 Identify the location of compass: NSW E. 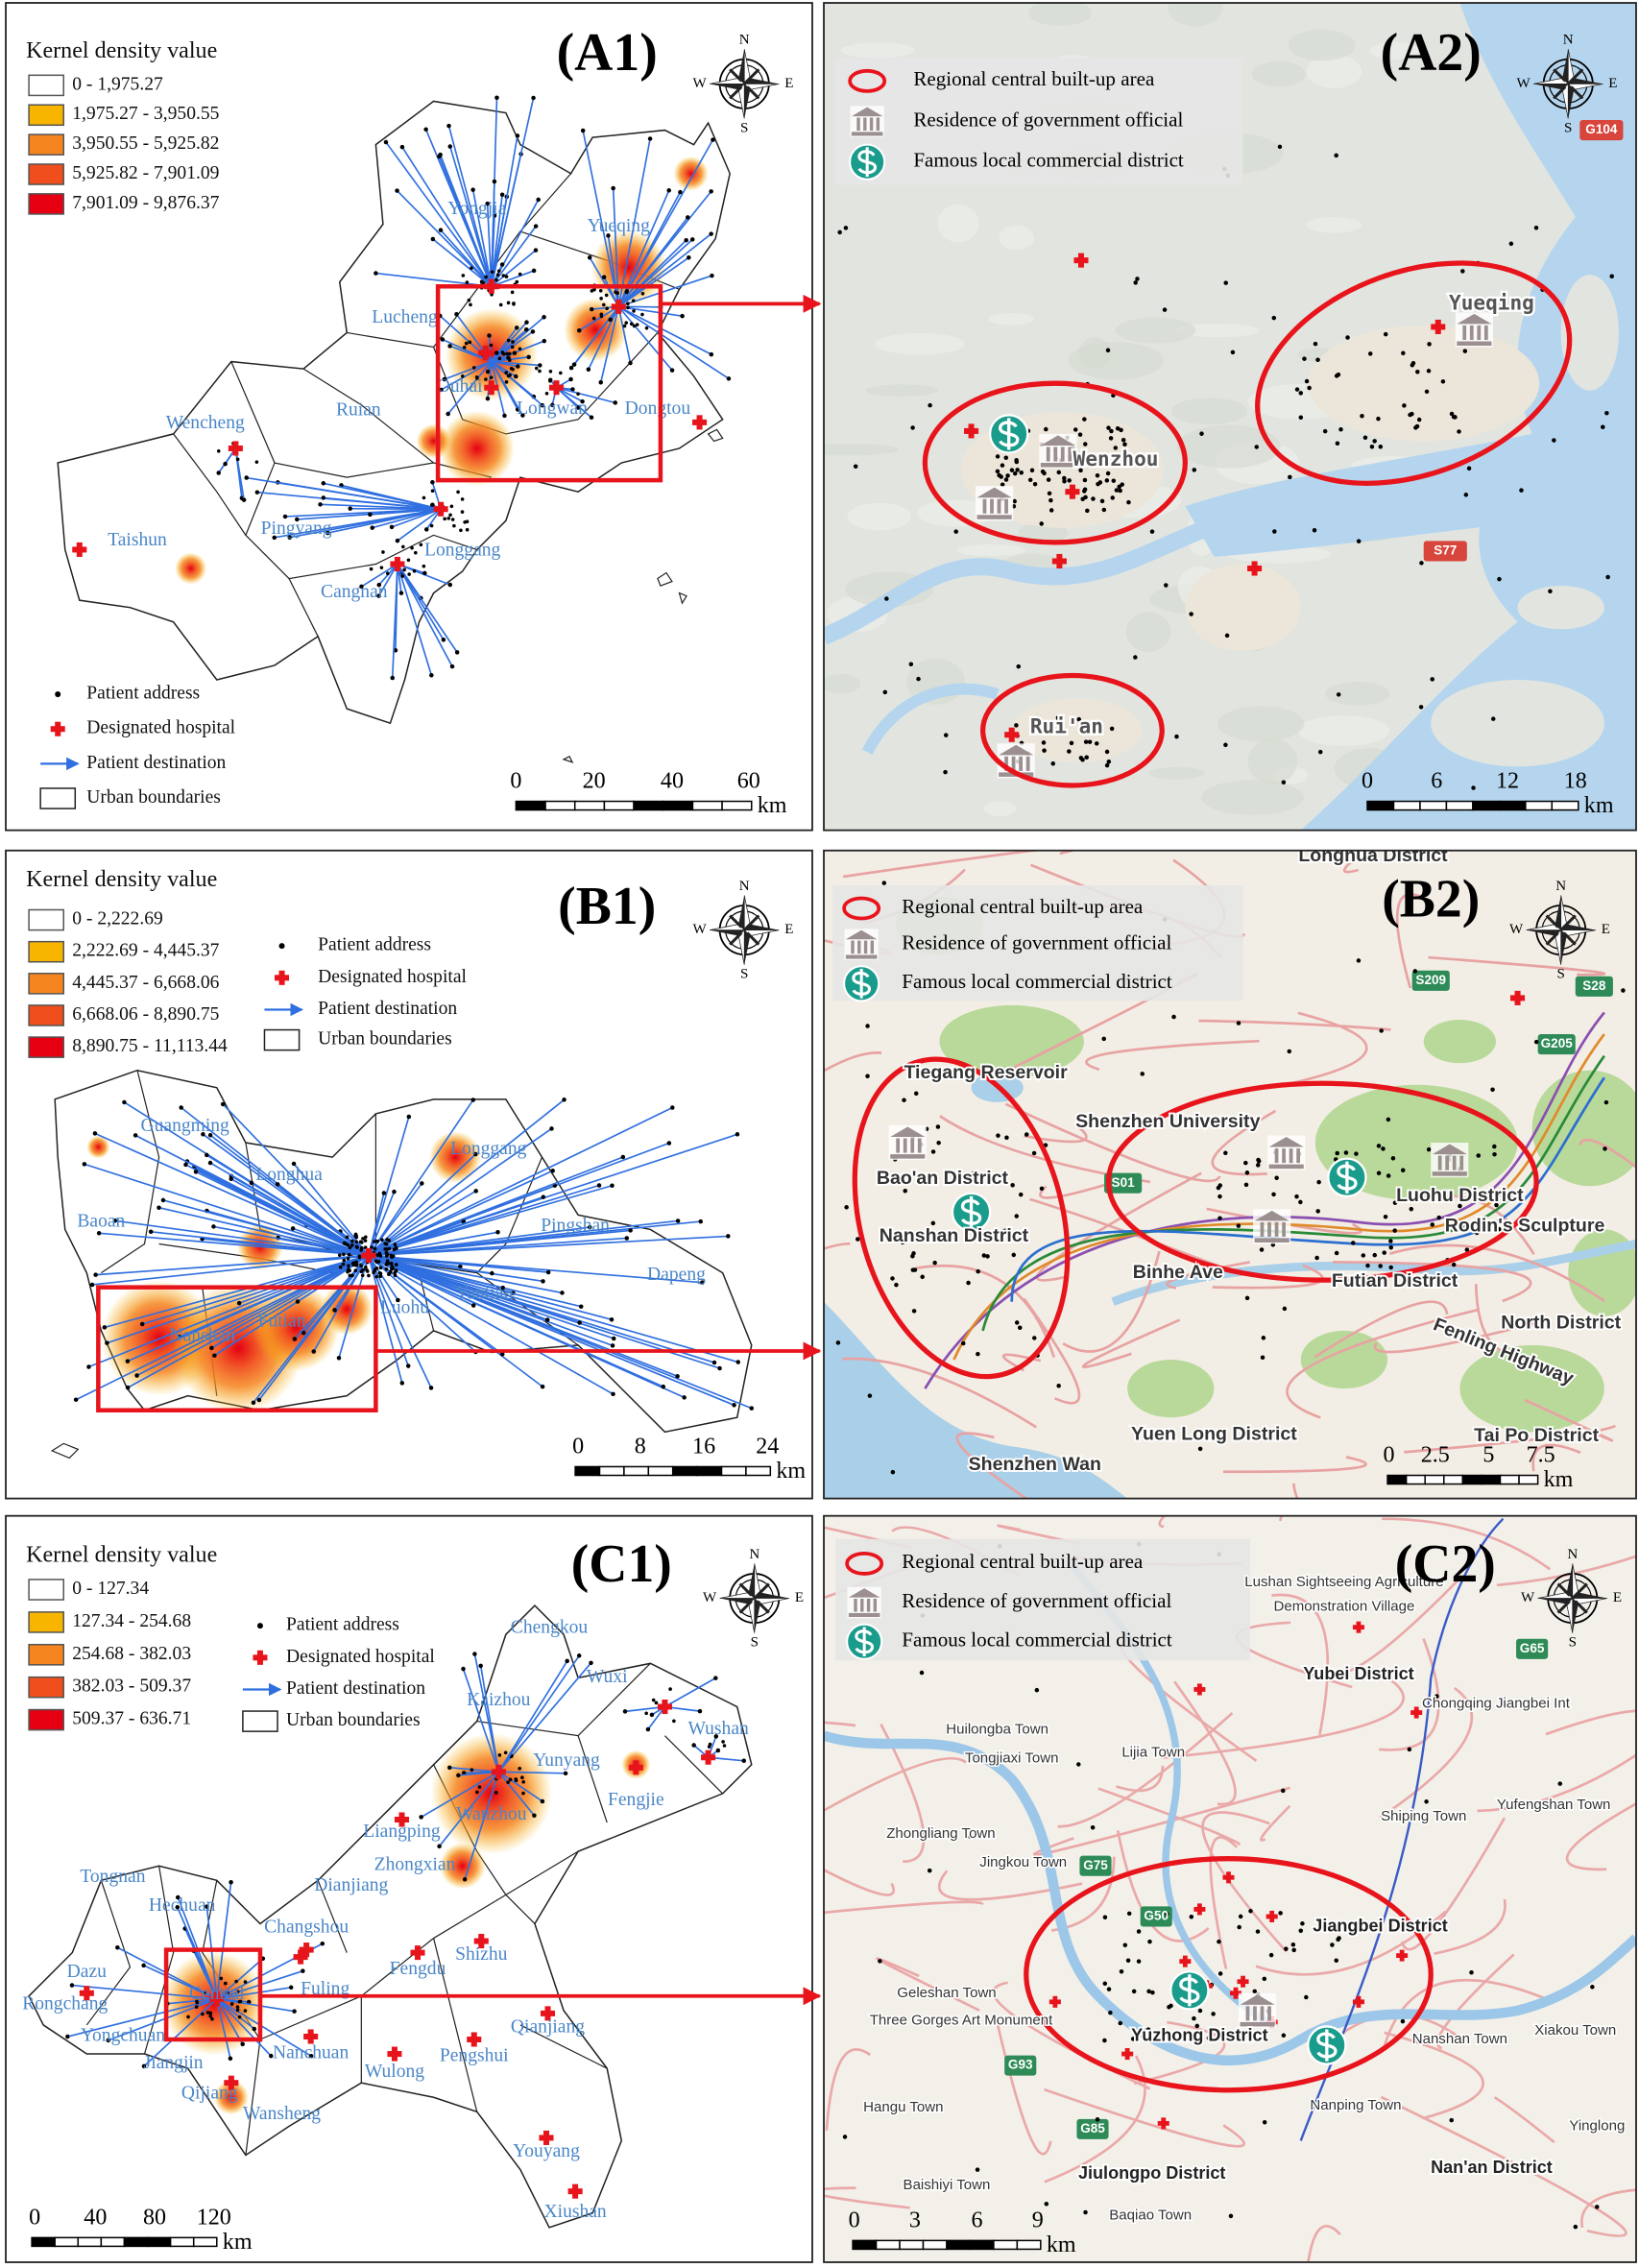
(1559, 930).